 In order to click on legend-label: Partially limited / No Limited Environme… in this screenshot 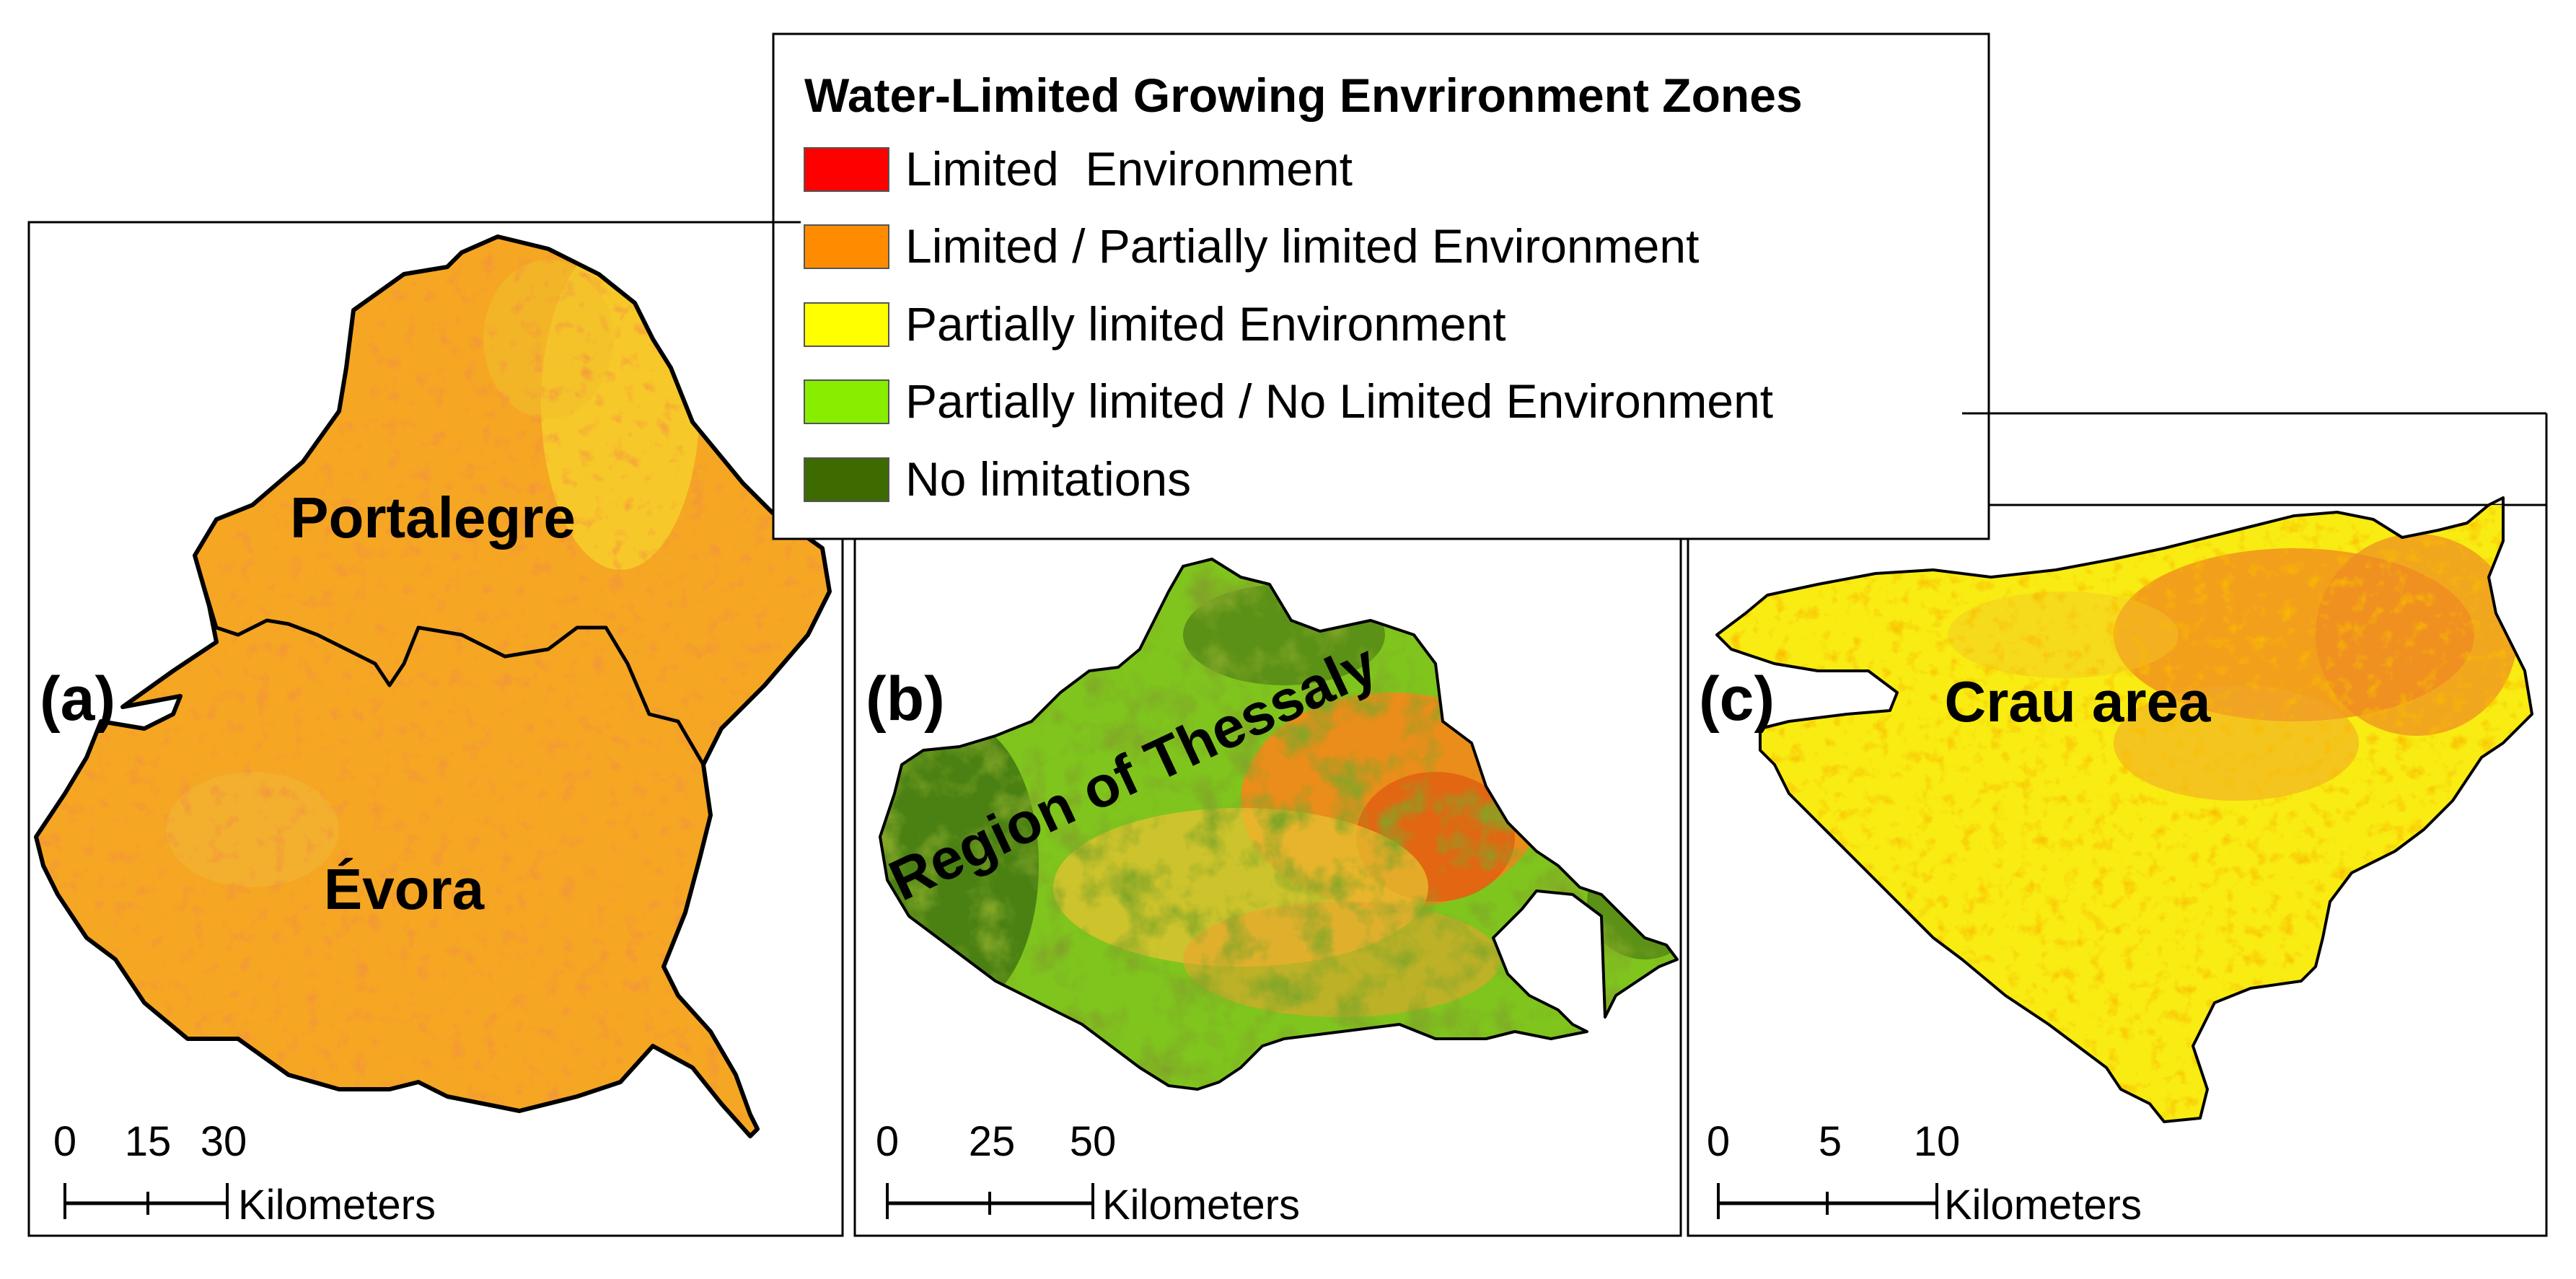, I will do `click(1339, 401)`.